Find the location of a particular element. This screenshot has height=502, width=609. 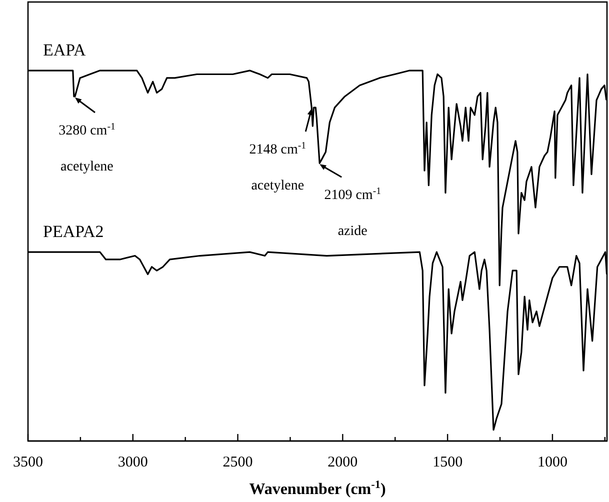

x-tick-label: 2500 is located at coordinates (237, 462).